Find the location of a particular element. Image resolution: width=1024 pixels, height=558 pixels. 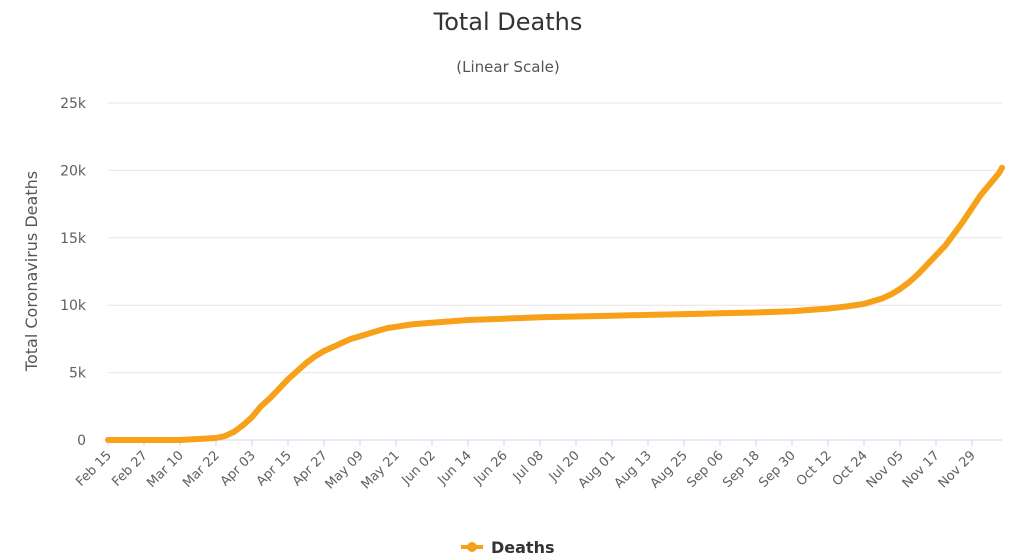

x-tick-label: Aug 13 is located at coordinates (633, 469).